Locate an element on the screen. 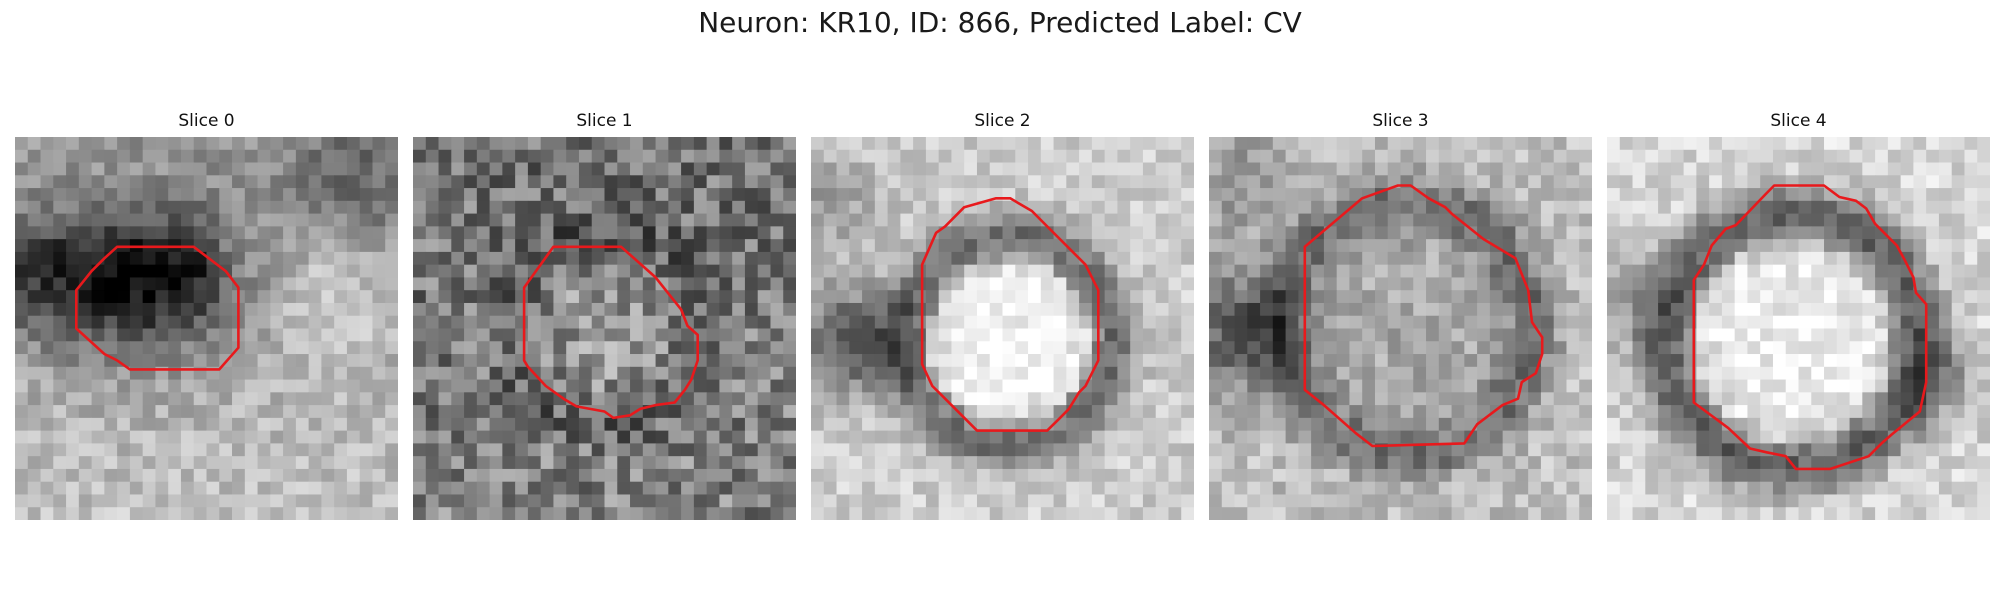  slice-panel-0: Slice 0 is located at coordinates (206, 315).